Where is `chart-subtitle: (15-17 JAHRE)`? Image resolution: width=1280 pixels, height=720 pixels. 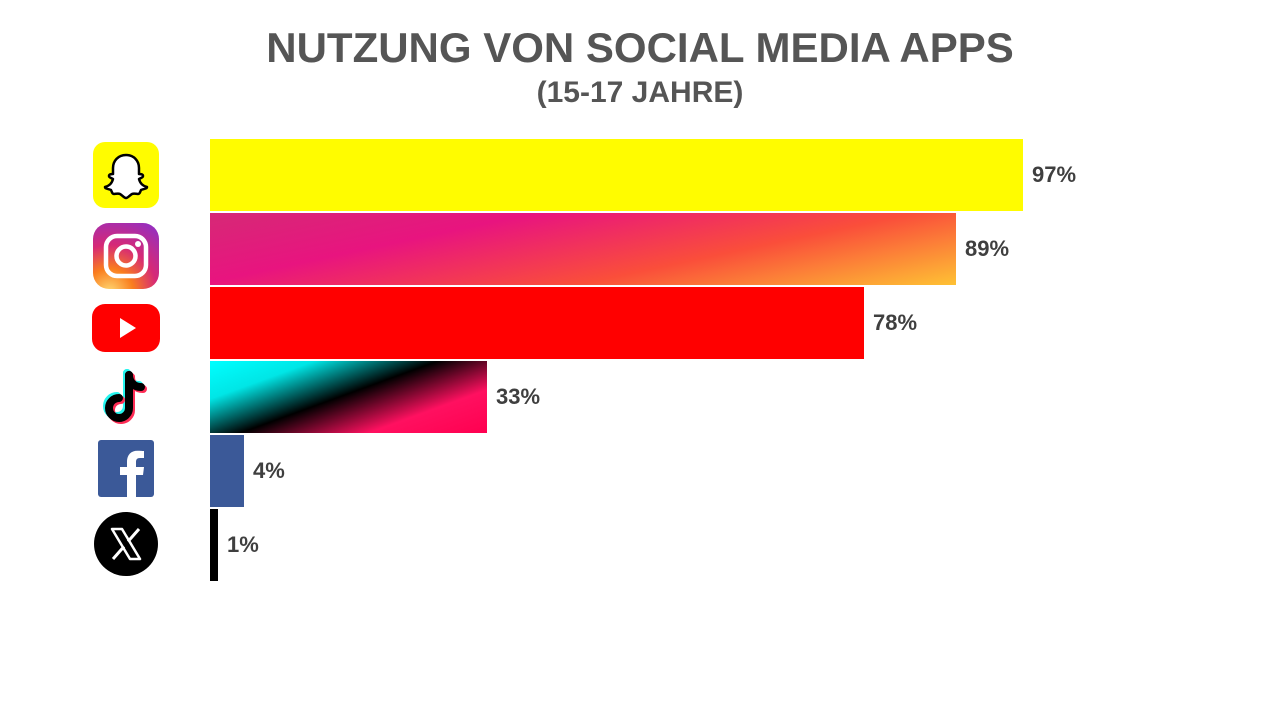
chart-subtitle: (15-17 JAHRE) is located at coordinates (640, 92).